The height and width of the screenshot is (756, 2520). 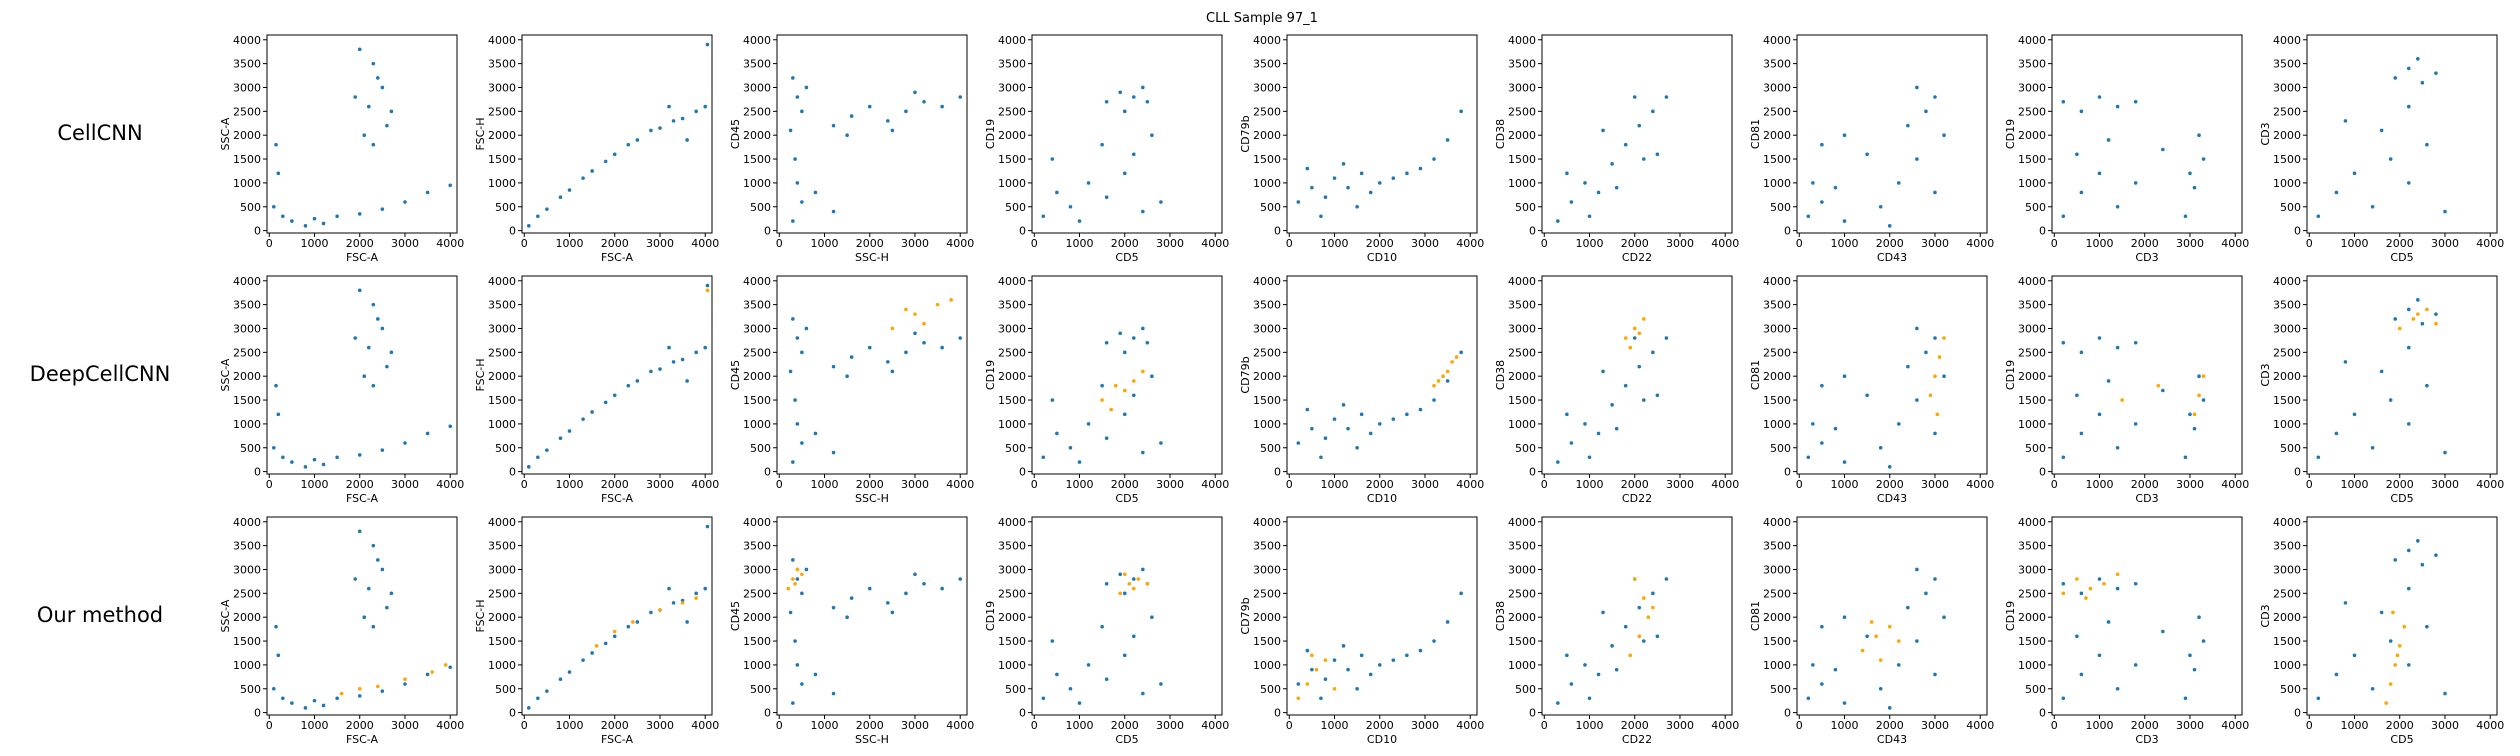 I want to click on y-tick-label: 2500, so click(x=2287, y=111).